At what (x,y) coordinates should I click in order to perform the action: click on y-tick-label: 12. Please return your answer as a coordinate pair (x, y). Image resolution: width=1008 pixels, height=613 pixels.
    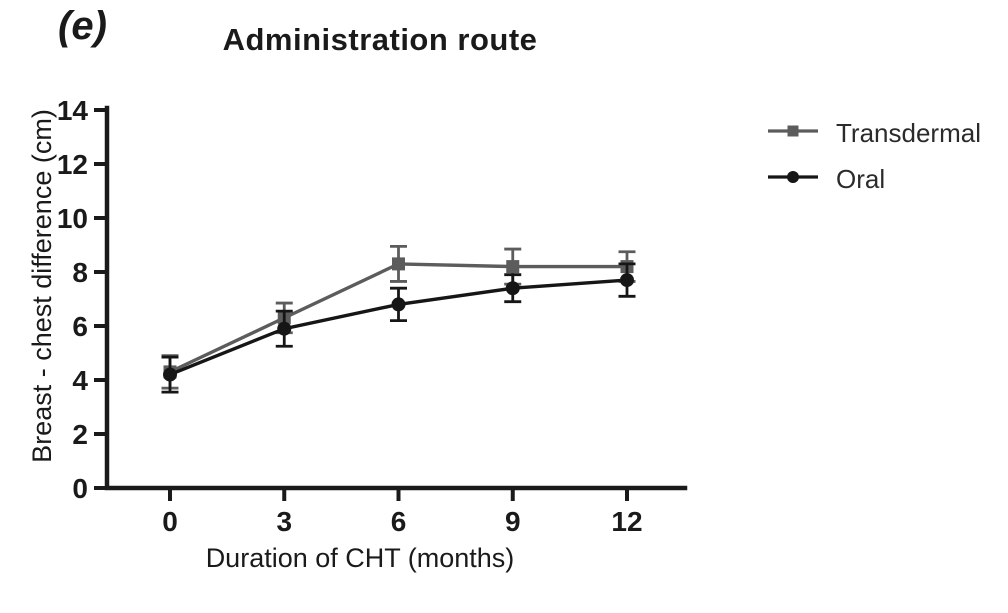
    Looking at the image, I should click on (72, 164).